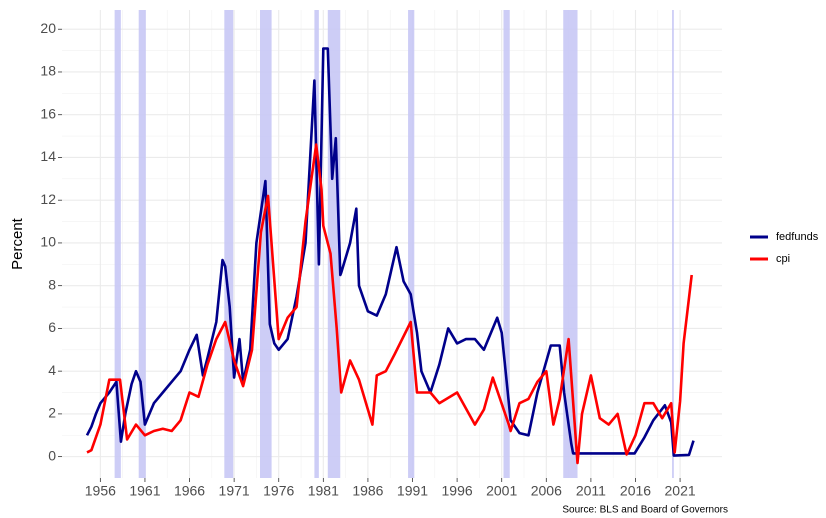 This screenshot has width=826, height=518. Describe the element at coordinates (412, 491) in the screenshot. I see `x-tick-label: 1991` at that location.